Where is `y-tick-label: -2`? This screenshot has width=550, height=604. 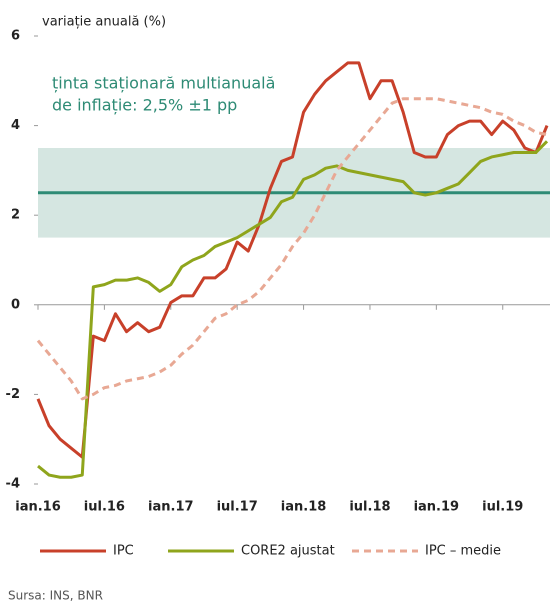 y-tick-label: -2 is located at coordinates (13, 394).